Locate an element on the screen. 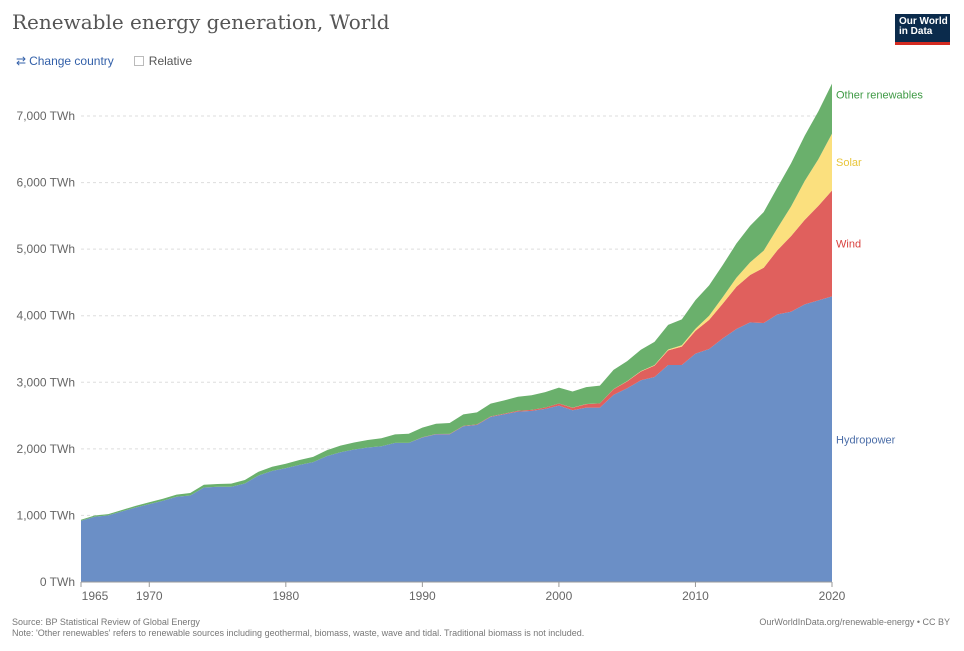 This screenshot has width=964, height=651. y-tick-label: 0 TWh is located at coordinates (57, 582).